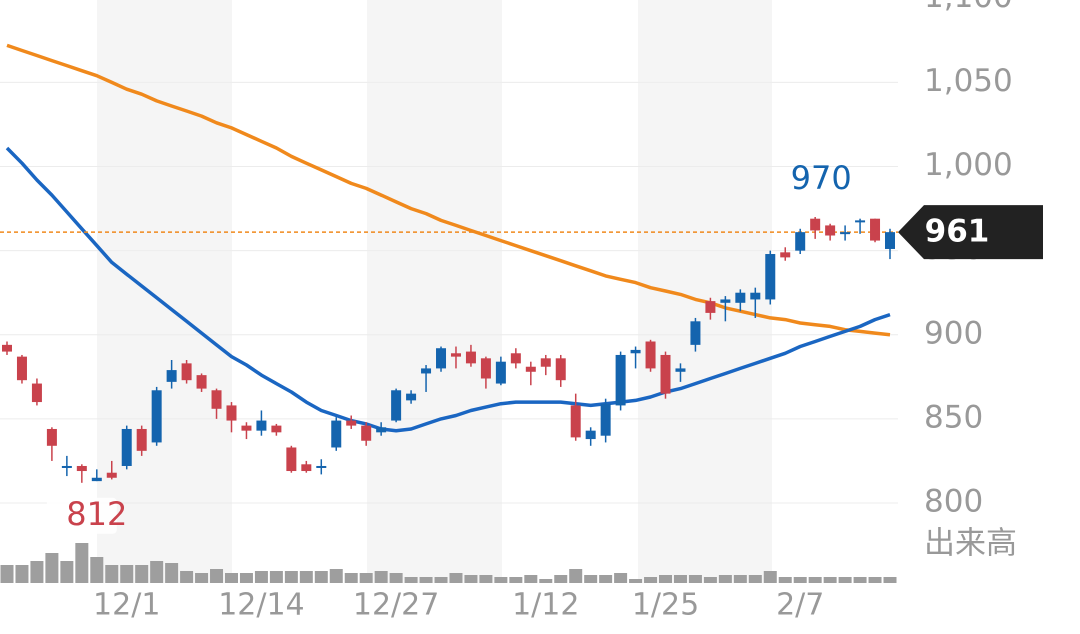  I want to click on price-badge-text: 961, so click(957, 232).